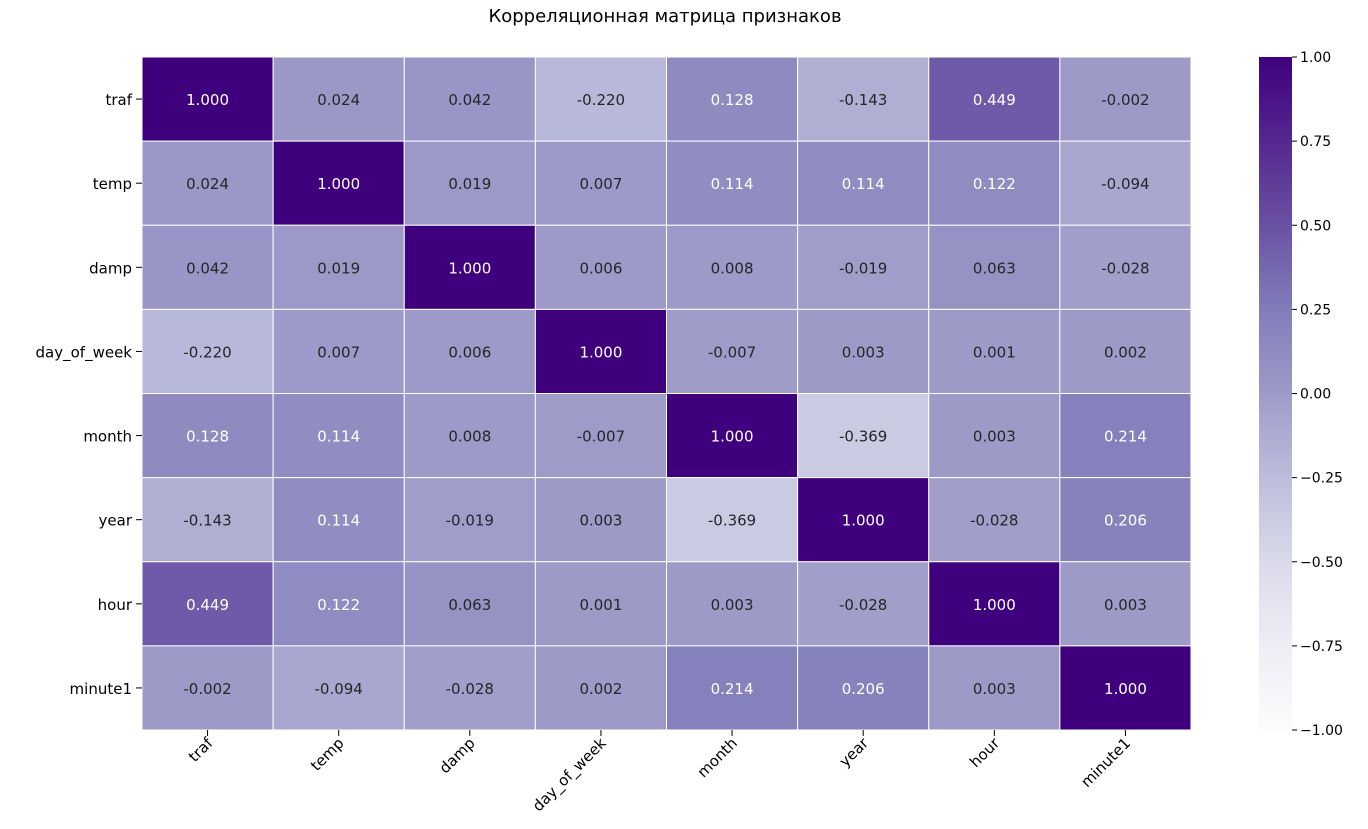 This screenshot has width=1368, height=829. I want to click on colorbar: 1.00 0.75 0.50 0.25 0.00 −0.25 −0.50 −0.75 −1.00, so click(1301, 394).